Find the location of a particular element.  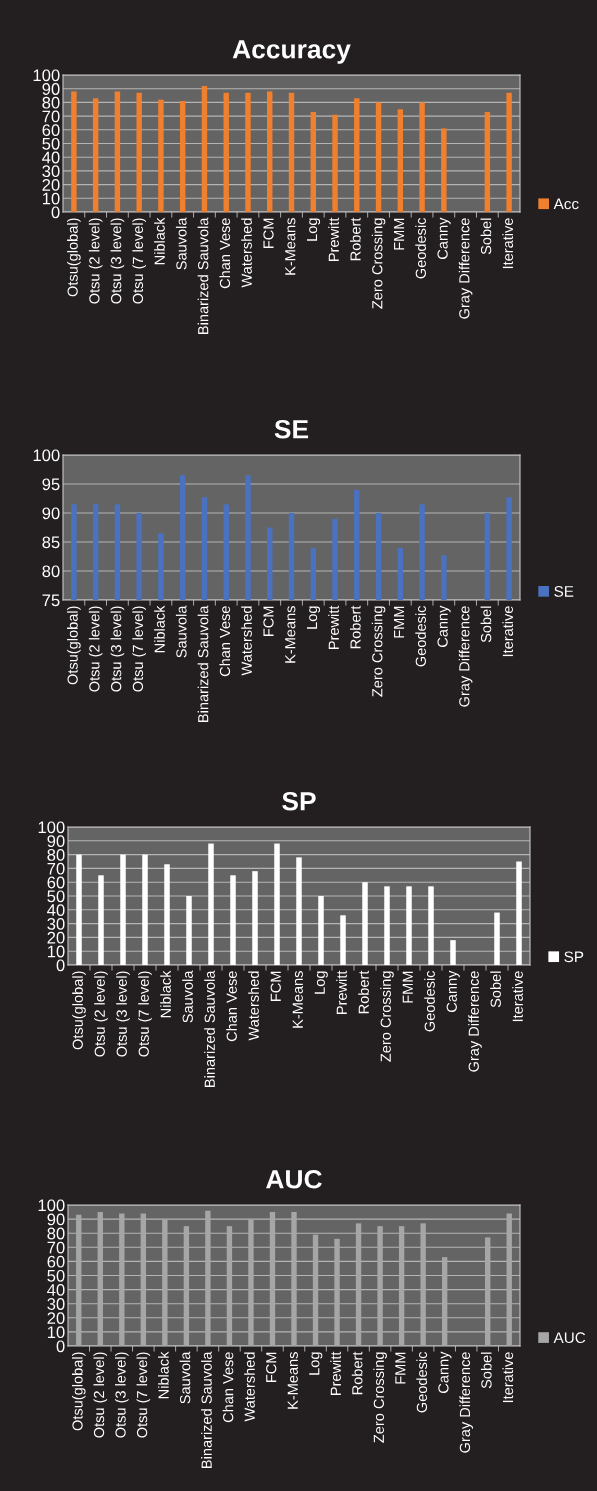

x-tick-label: Iterative is located at coordinates (508, 631).